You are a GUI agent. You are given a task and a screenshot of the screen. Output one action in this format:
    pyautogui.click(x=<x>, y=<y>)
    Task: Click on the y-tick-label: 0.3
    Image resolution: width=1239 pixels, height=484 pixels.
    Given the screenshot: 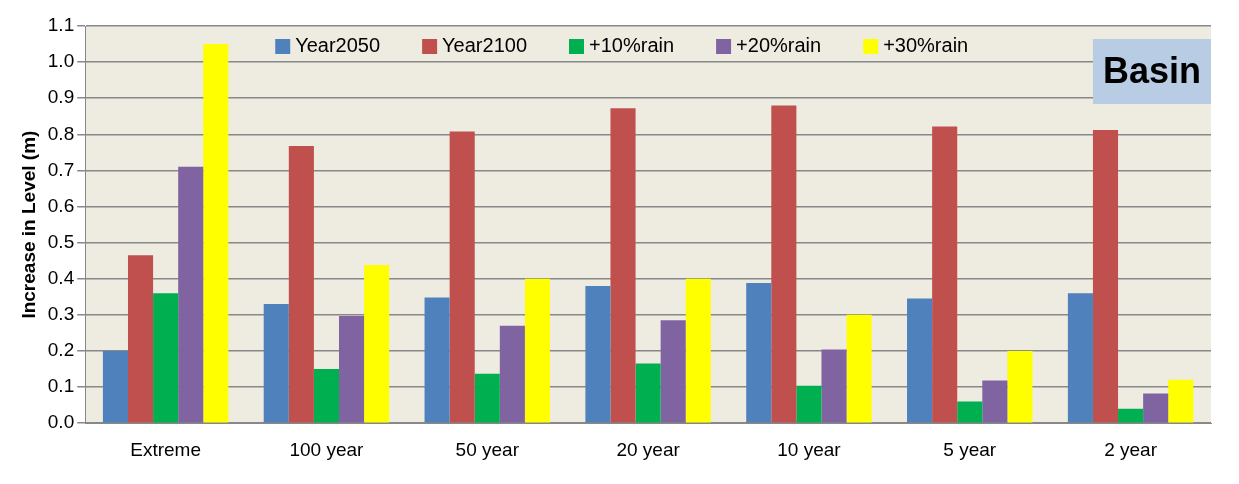 What is the action you would take?
    pyautogui.click(x=61, y=314)
    